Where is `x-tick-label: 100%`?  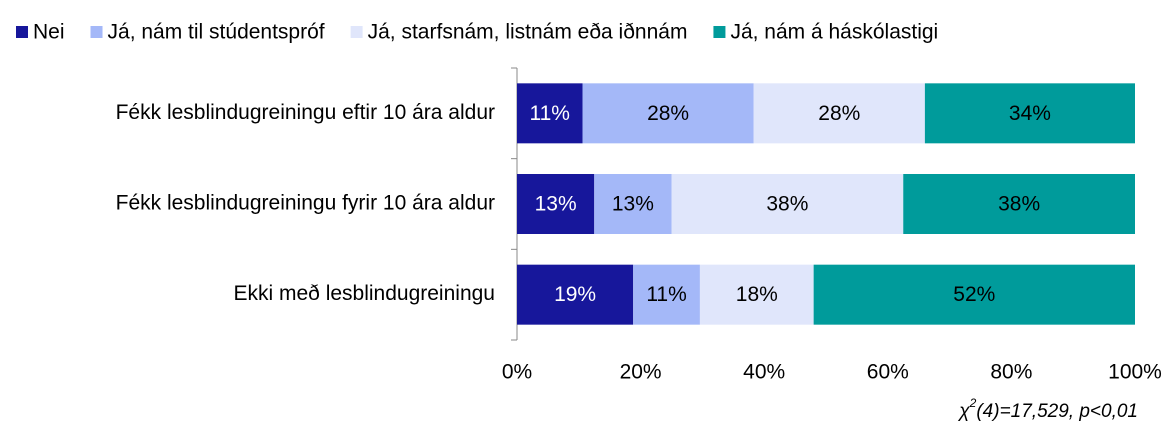
x-tick-label: 100% is located at coordinates (1135, 372).